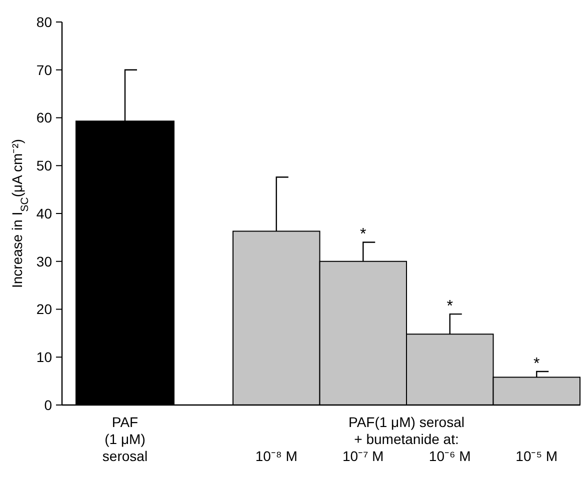 The height and width of the screenshot is (485, 582). I want to click on y-tick-label: 50, so click(44, 166).